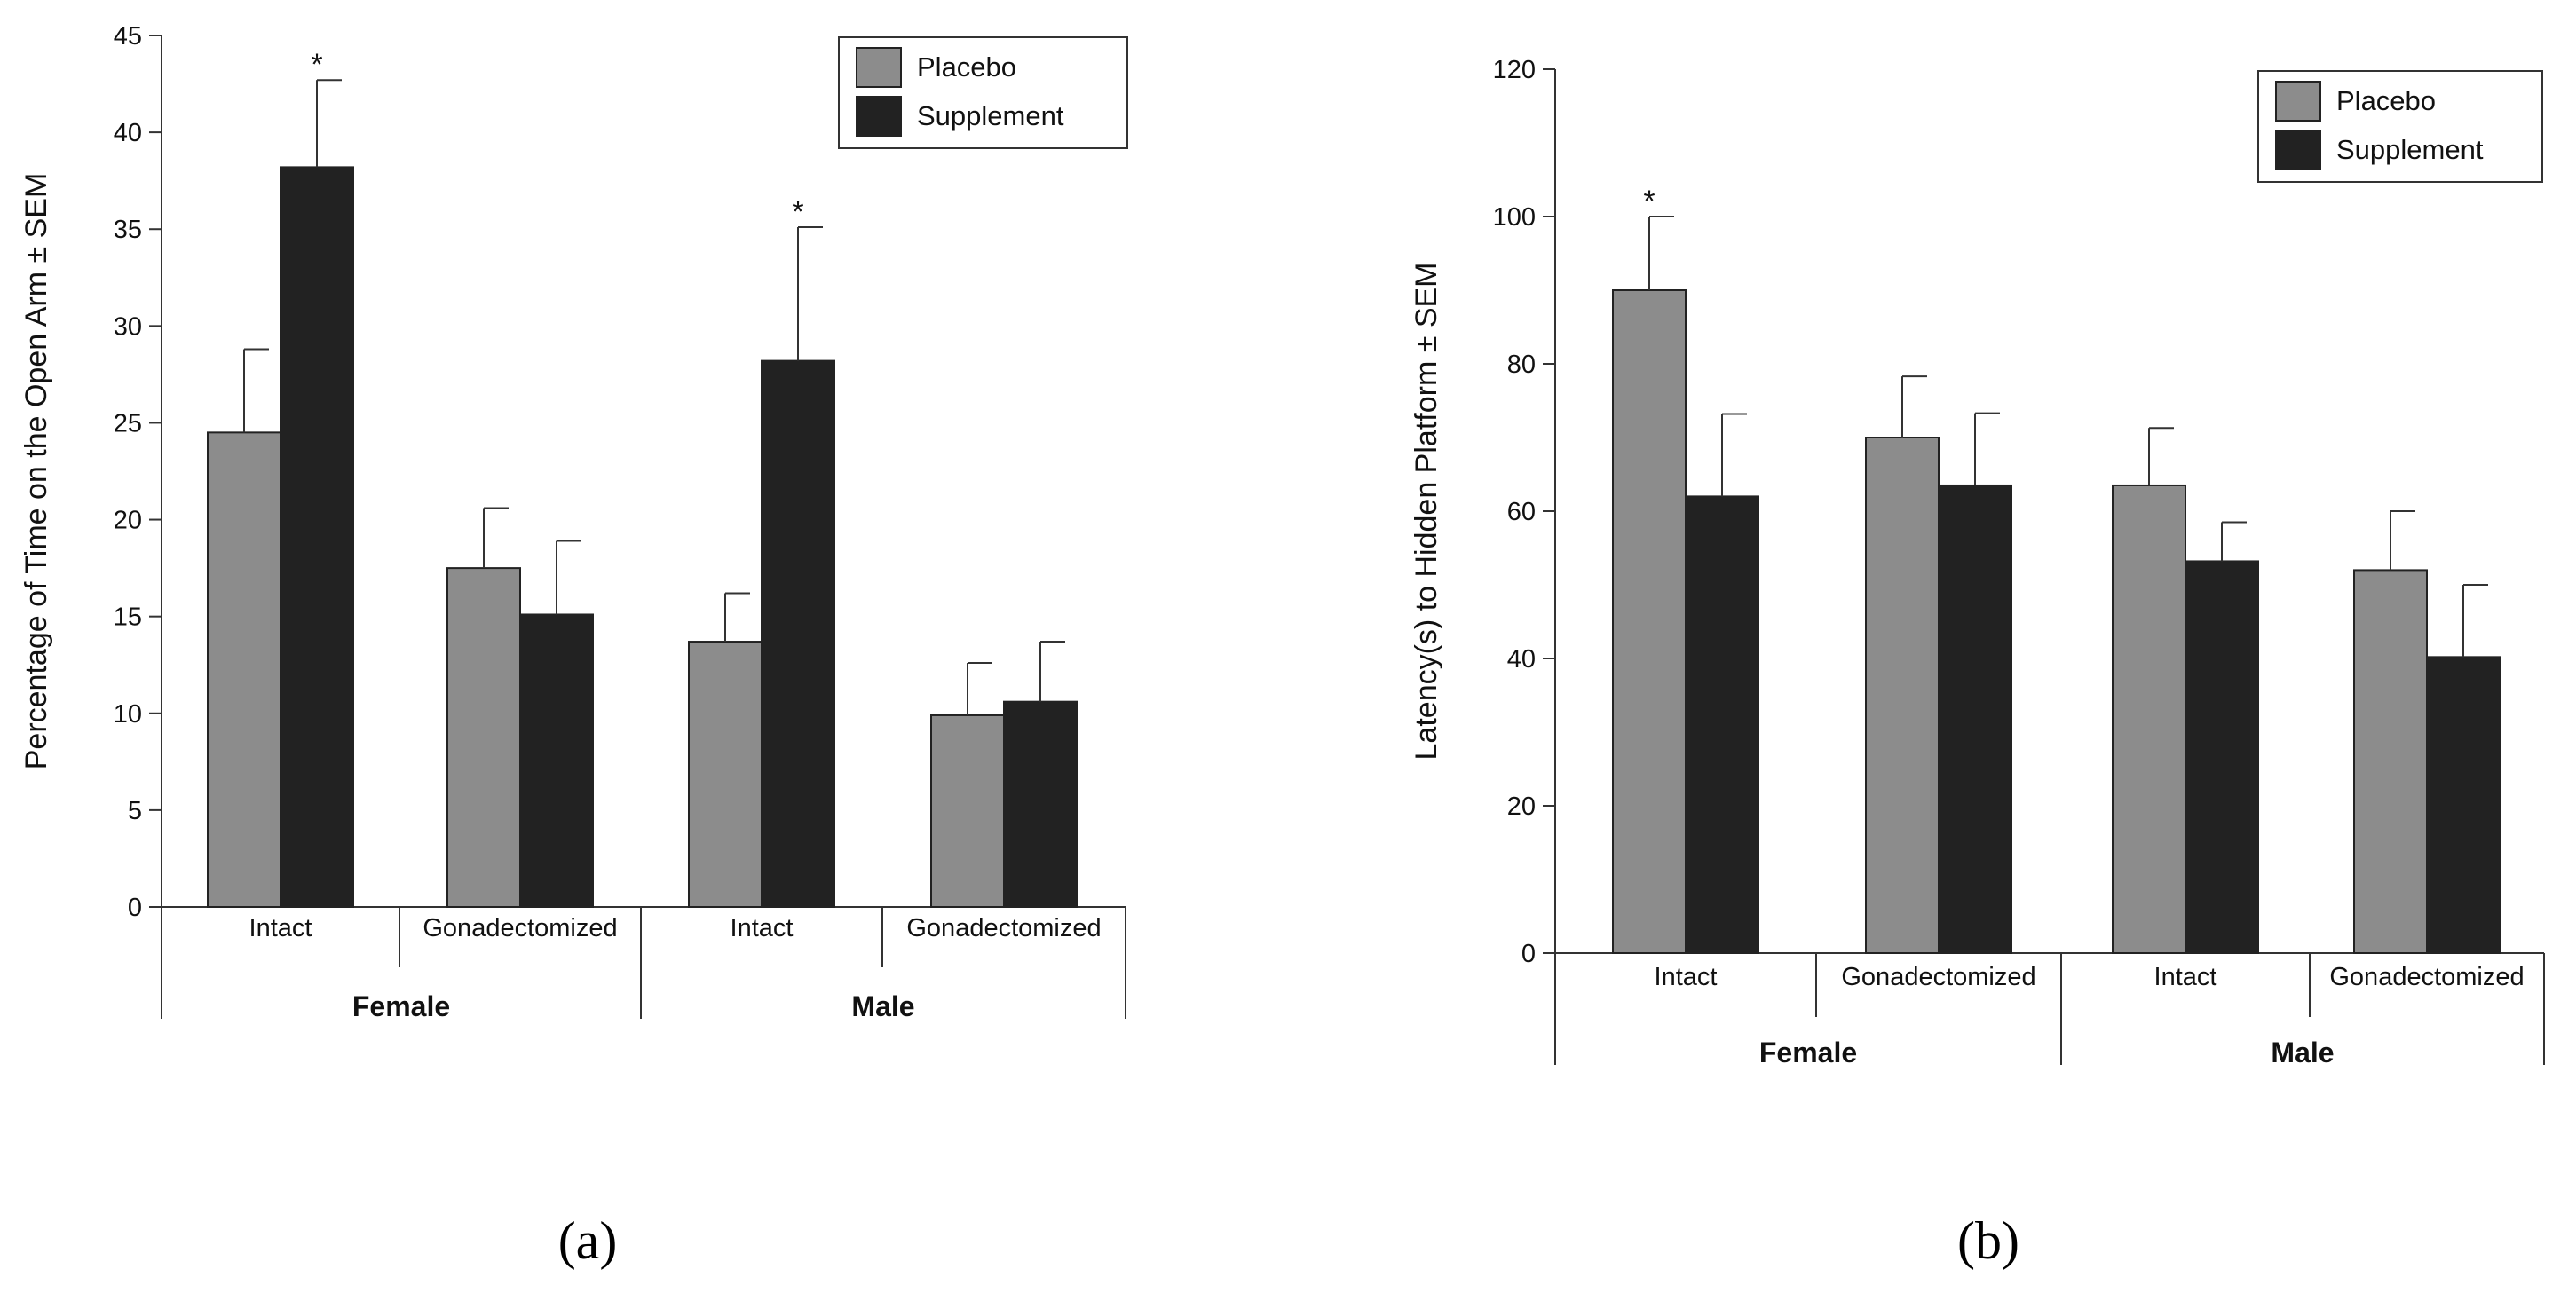  Describe the element at coordinates (2298, 150) in the screenshot. I see `chart-b-legend-swatch-supplement` at that location.